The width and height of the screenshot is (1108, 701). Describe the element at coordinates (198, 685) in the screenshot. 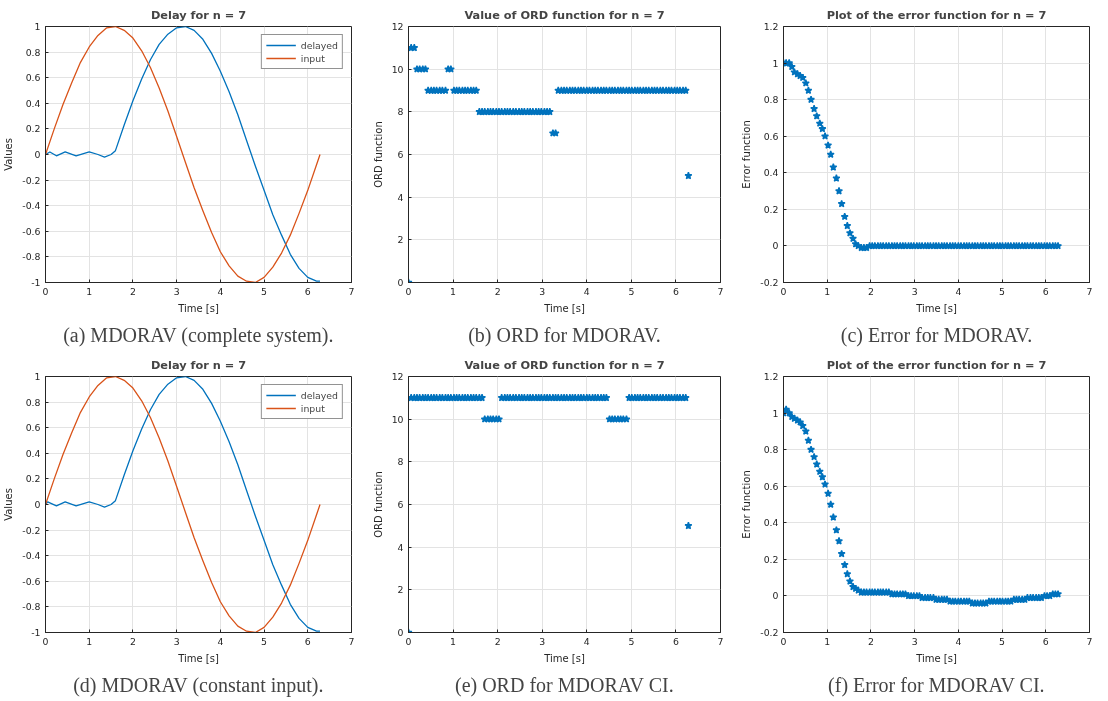

I see `text: (d) MDORAV (constant input).` at that location.